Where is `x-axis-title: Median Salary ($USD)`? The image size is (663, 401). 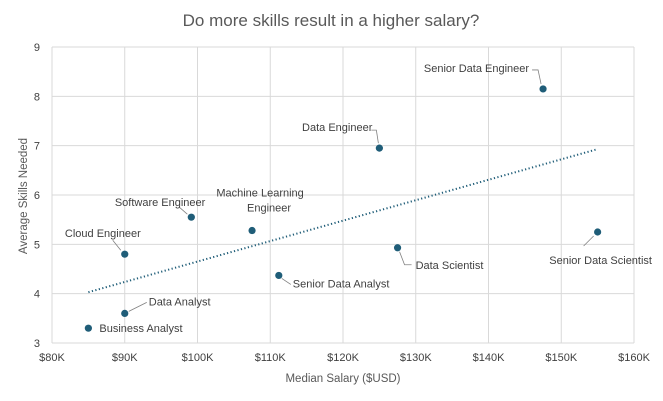
x-axis-title: Median Salary ($USD) is located at coordinates (342, 379).